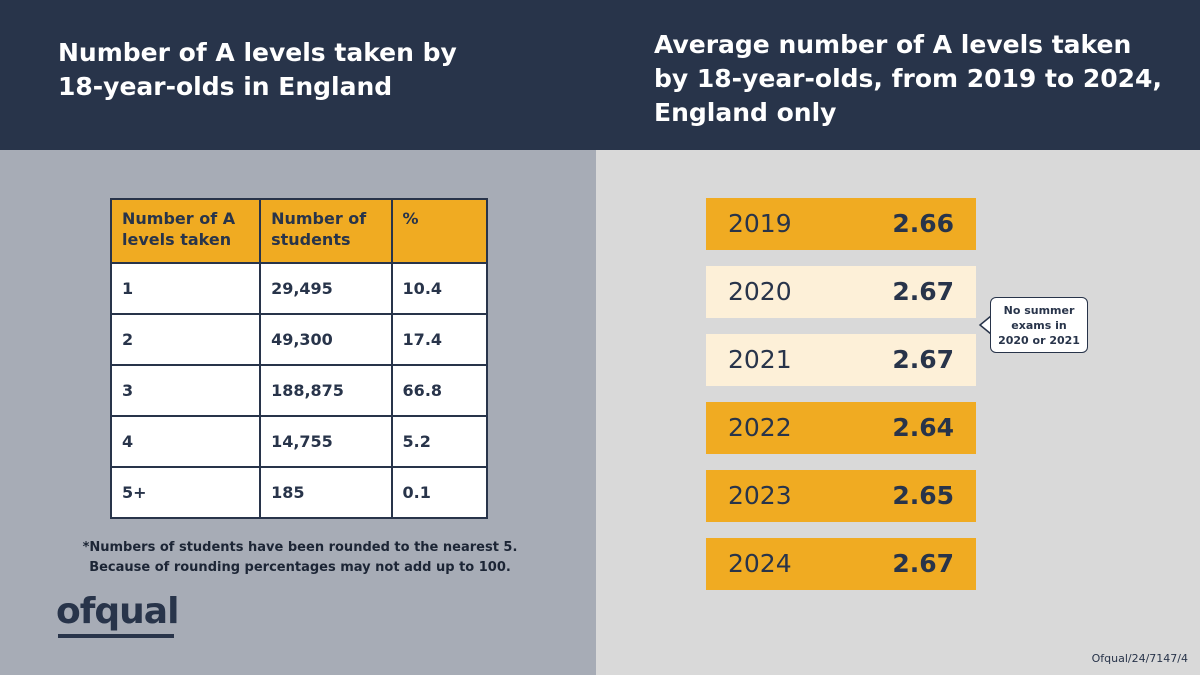 The width and height of the screenshot is (1200, 675). Describe the element at coordinates (439, 441) in the screenshot. I see `cell-percent: 5.2` at that location.